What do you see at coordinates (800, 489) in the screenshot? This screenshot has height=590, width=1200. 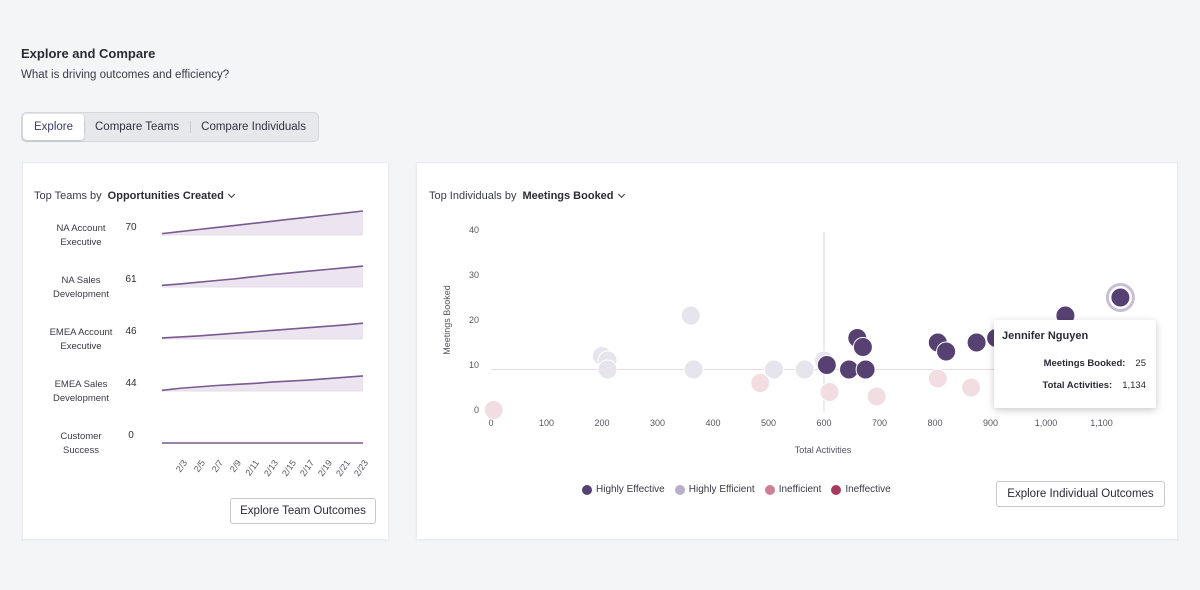 I see `legend-label: Inefficient` at bounding box center [800, 489].